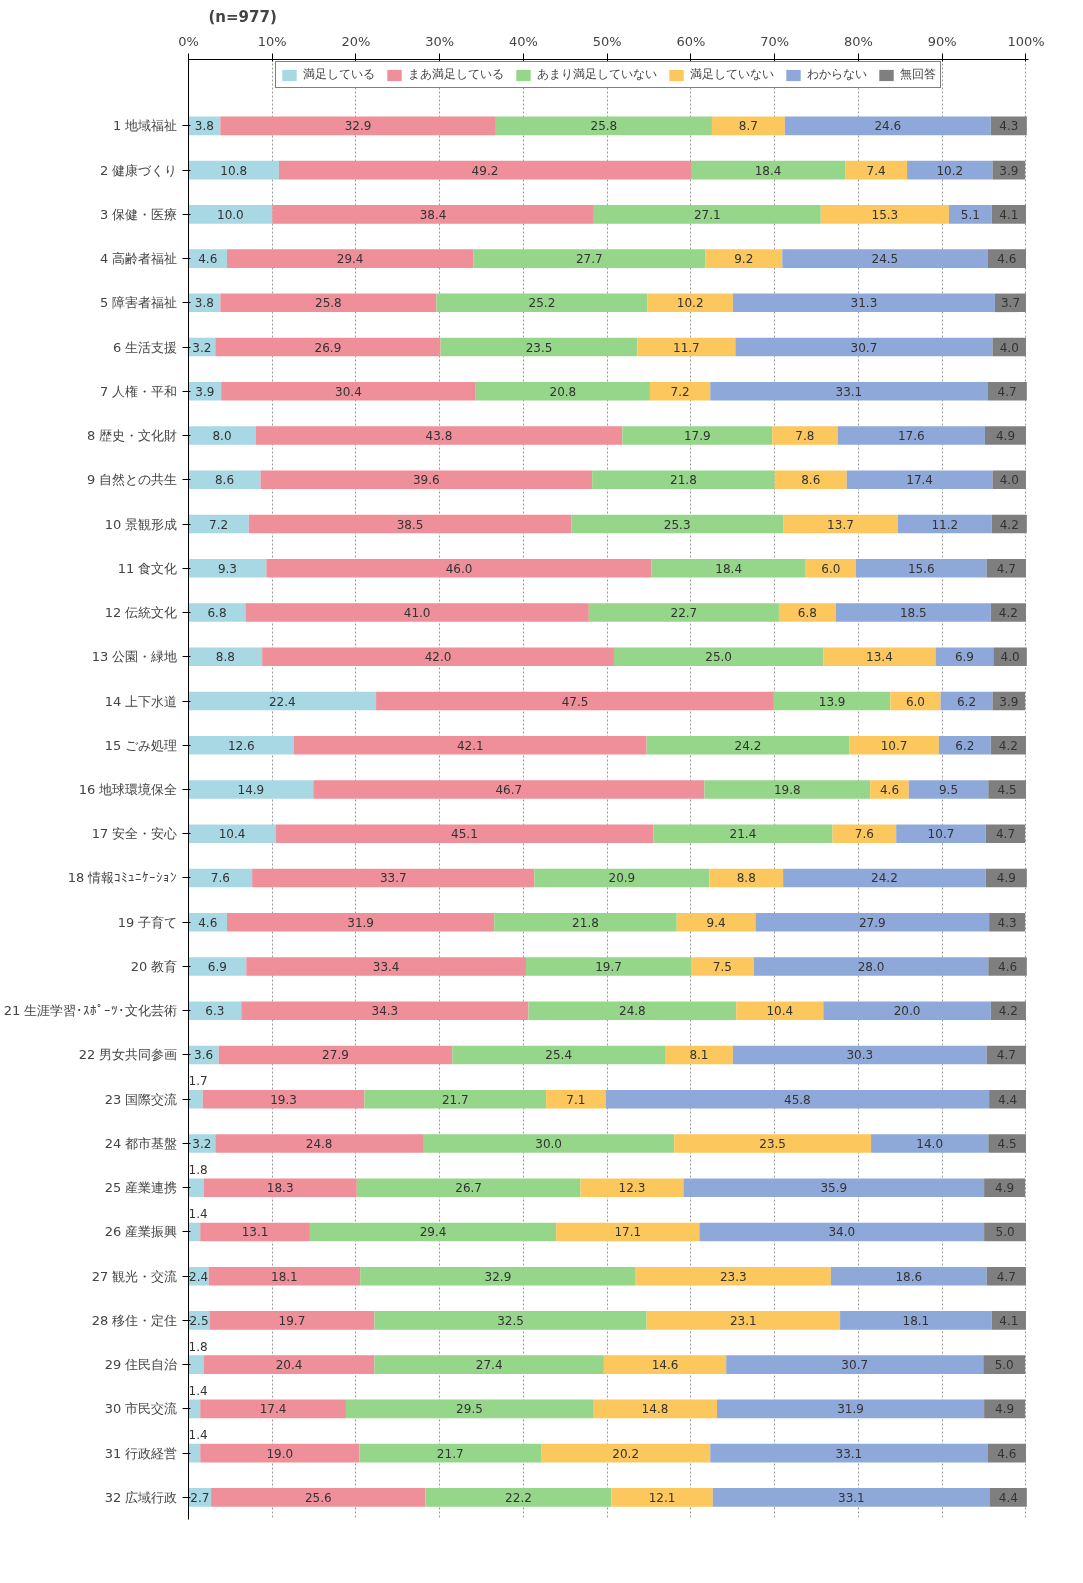 This screenshot has height=1583, width=1083. I want to click on data-label: 22.2, so click(518, 1497).